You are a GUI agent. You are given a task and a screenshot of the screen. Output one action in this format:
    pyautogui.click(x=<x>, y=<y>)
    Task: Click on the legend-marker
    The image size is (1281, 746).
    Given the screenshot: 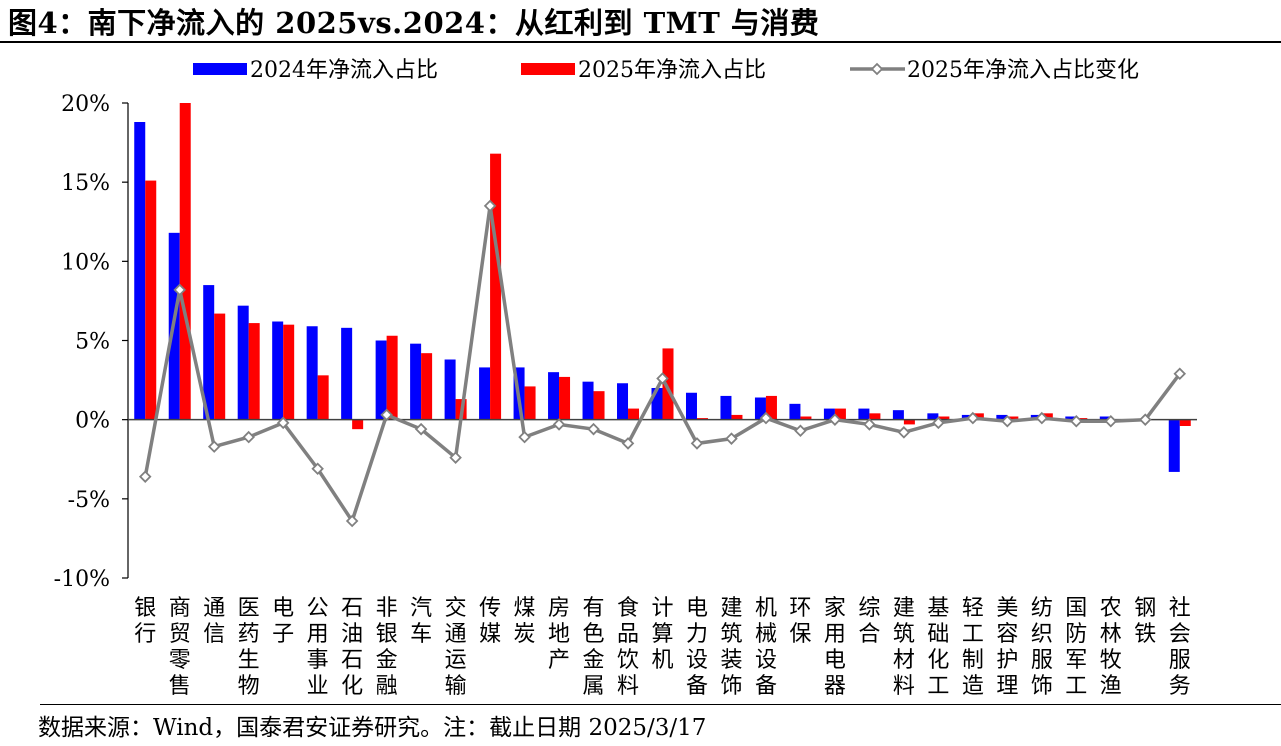 What is the action you would take?
    pyautogui.click(x=877, y=69)
    